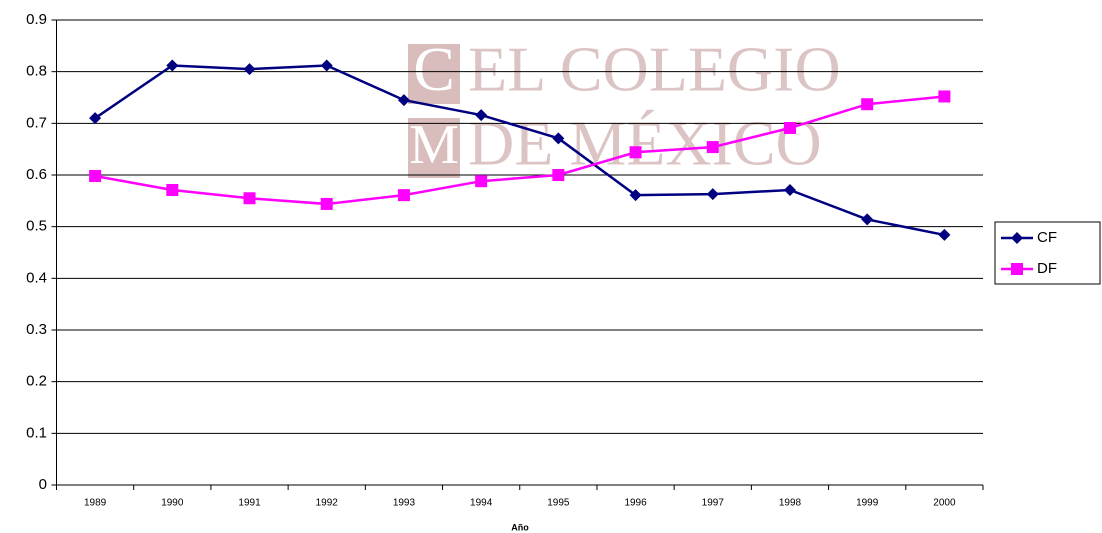  I want to click on watermark-text: EL COLEGIO, so click(654, 69).